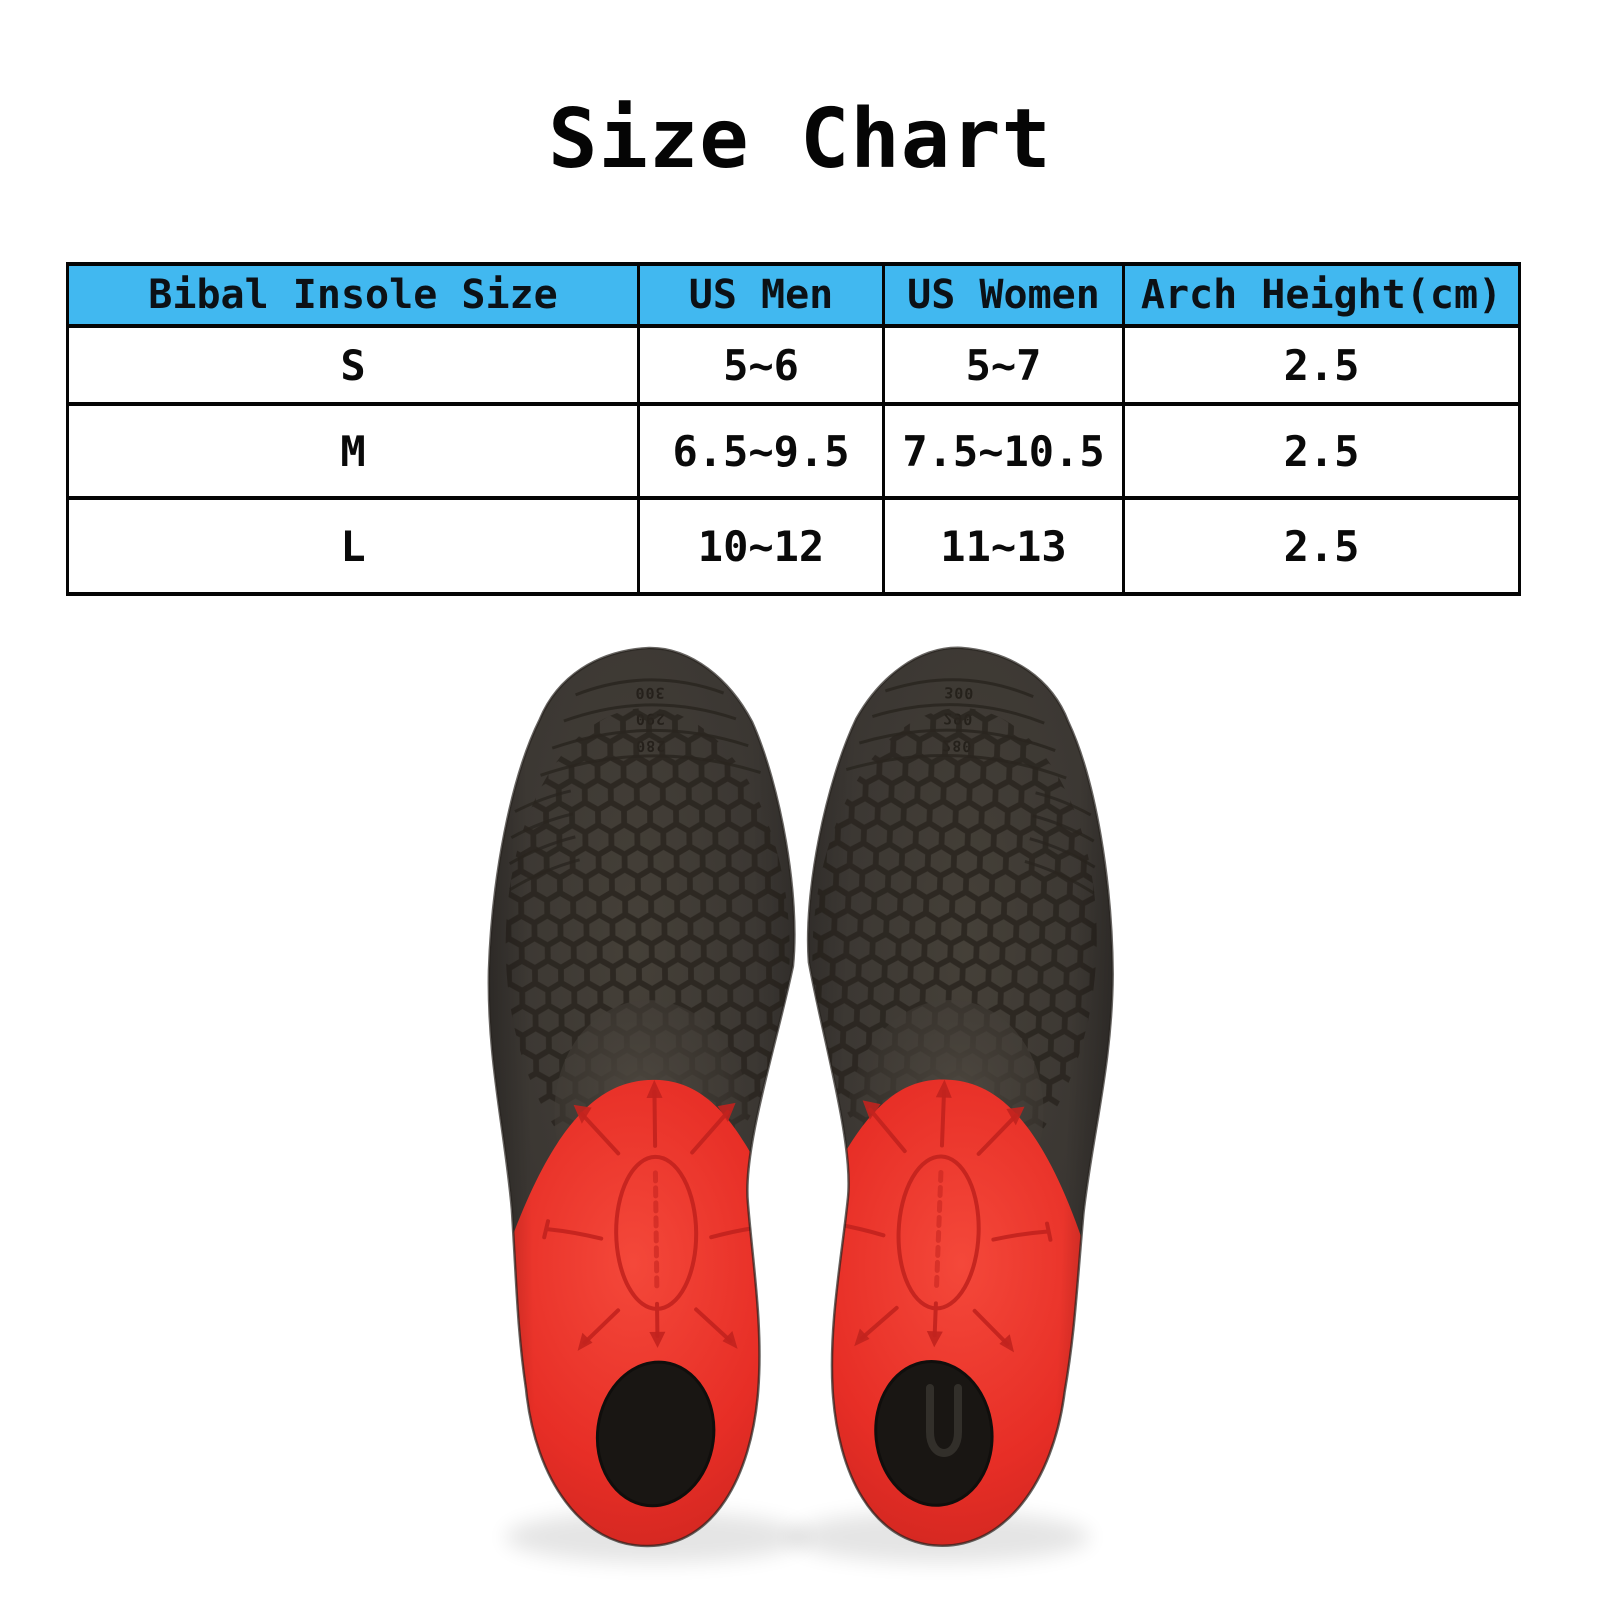 The height and width of the screenshot is (1600, 1600). I want to click on cell-us-men: 5~6, so click(761, 365).